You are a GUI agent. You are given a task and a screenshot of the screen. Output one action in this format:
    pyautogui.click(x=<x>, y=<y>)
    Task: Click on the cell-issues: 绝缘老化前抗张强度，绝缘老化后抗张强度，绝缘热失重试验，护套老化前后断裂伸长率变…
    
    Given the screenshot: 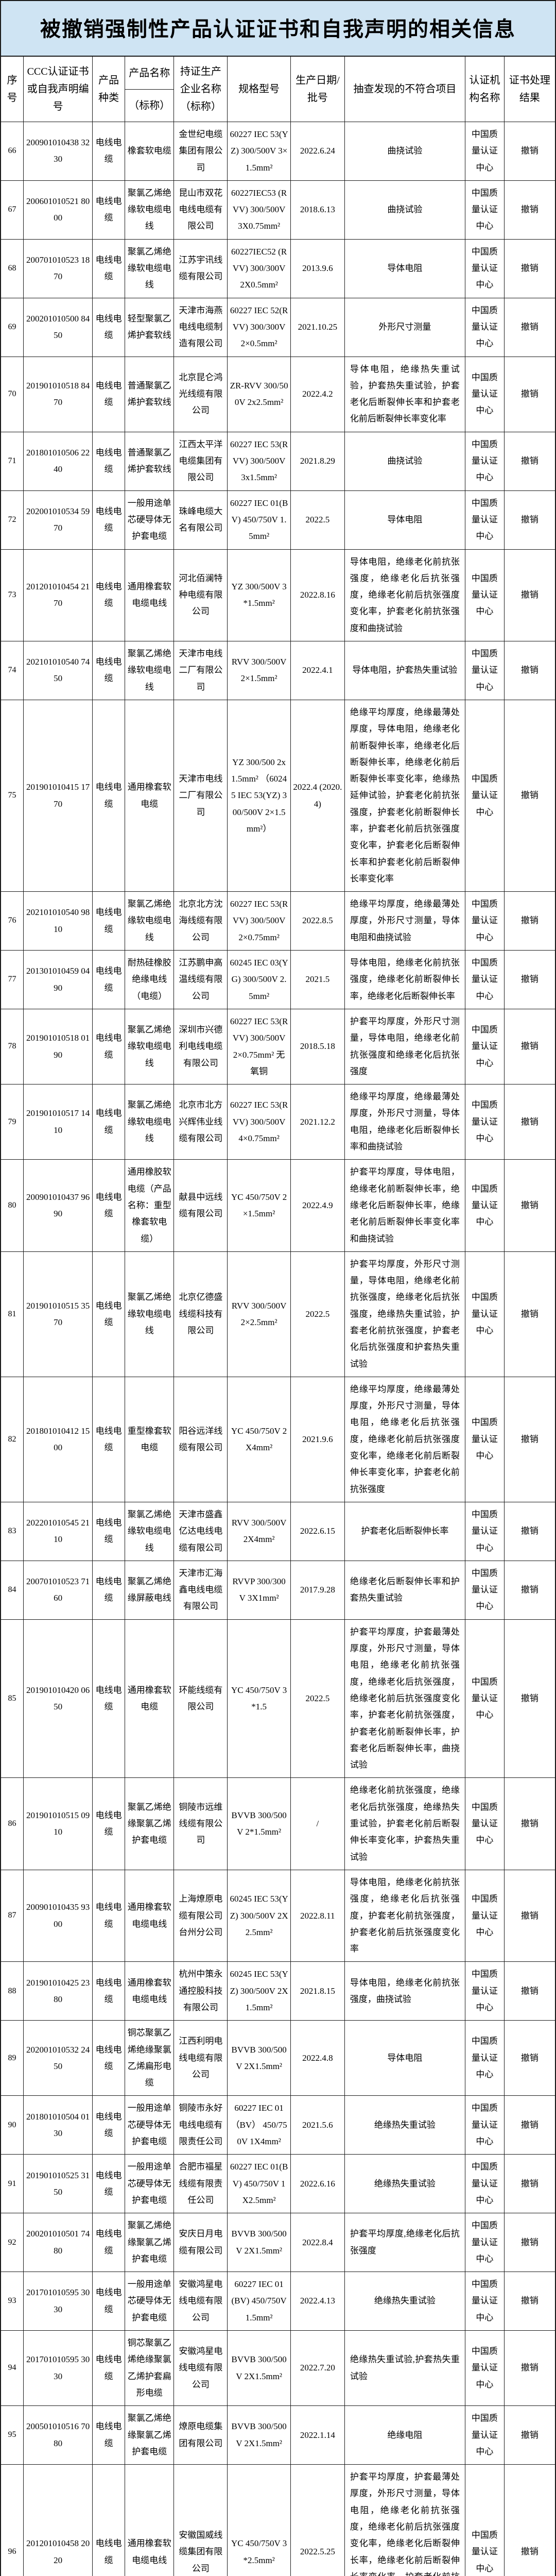 What is the action you would take?
    pyautogui.click(x=404, y=1824)
    